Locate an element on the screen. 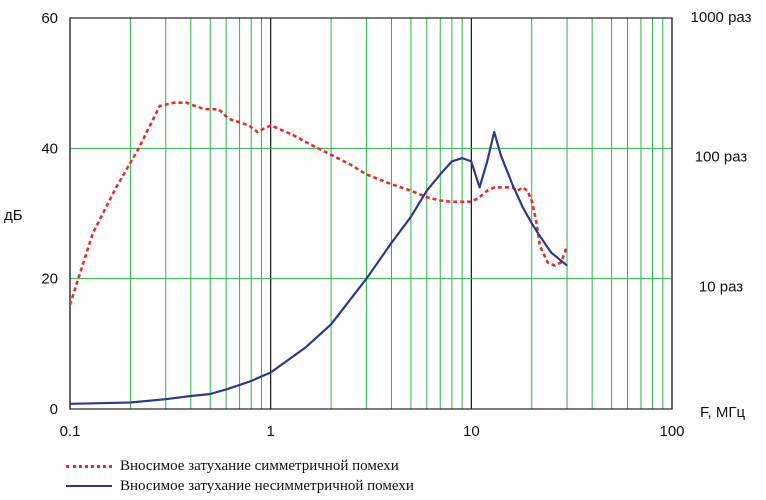 This screenshot has width=766, height=500. legend-item-symmetric: Вносимое затухание симметричной помехи is located at coordinates (240, 466).